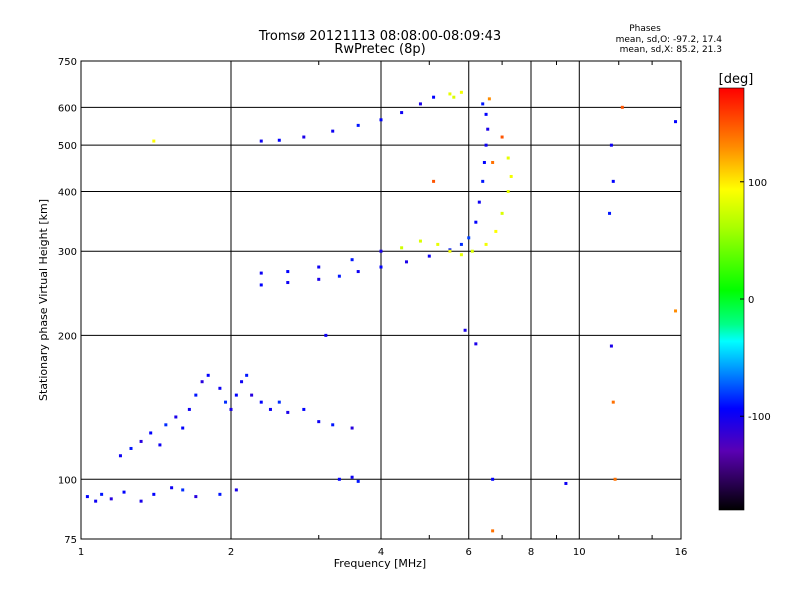 The width and height of the screenshot is (800, 600). Describe the element at coordinates (579, 552) in the screenshot. I see `x-tick-label: 10` at that location.